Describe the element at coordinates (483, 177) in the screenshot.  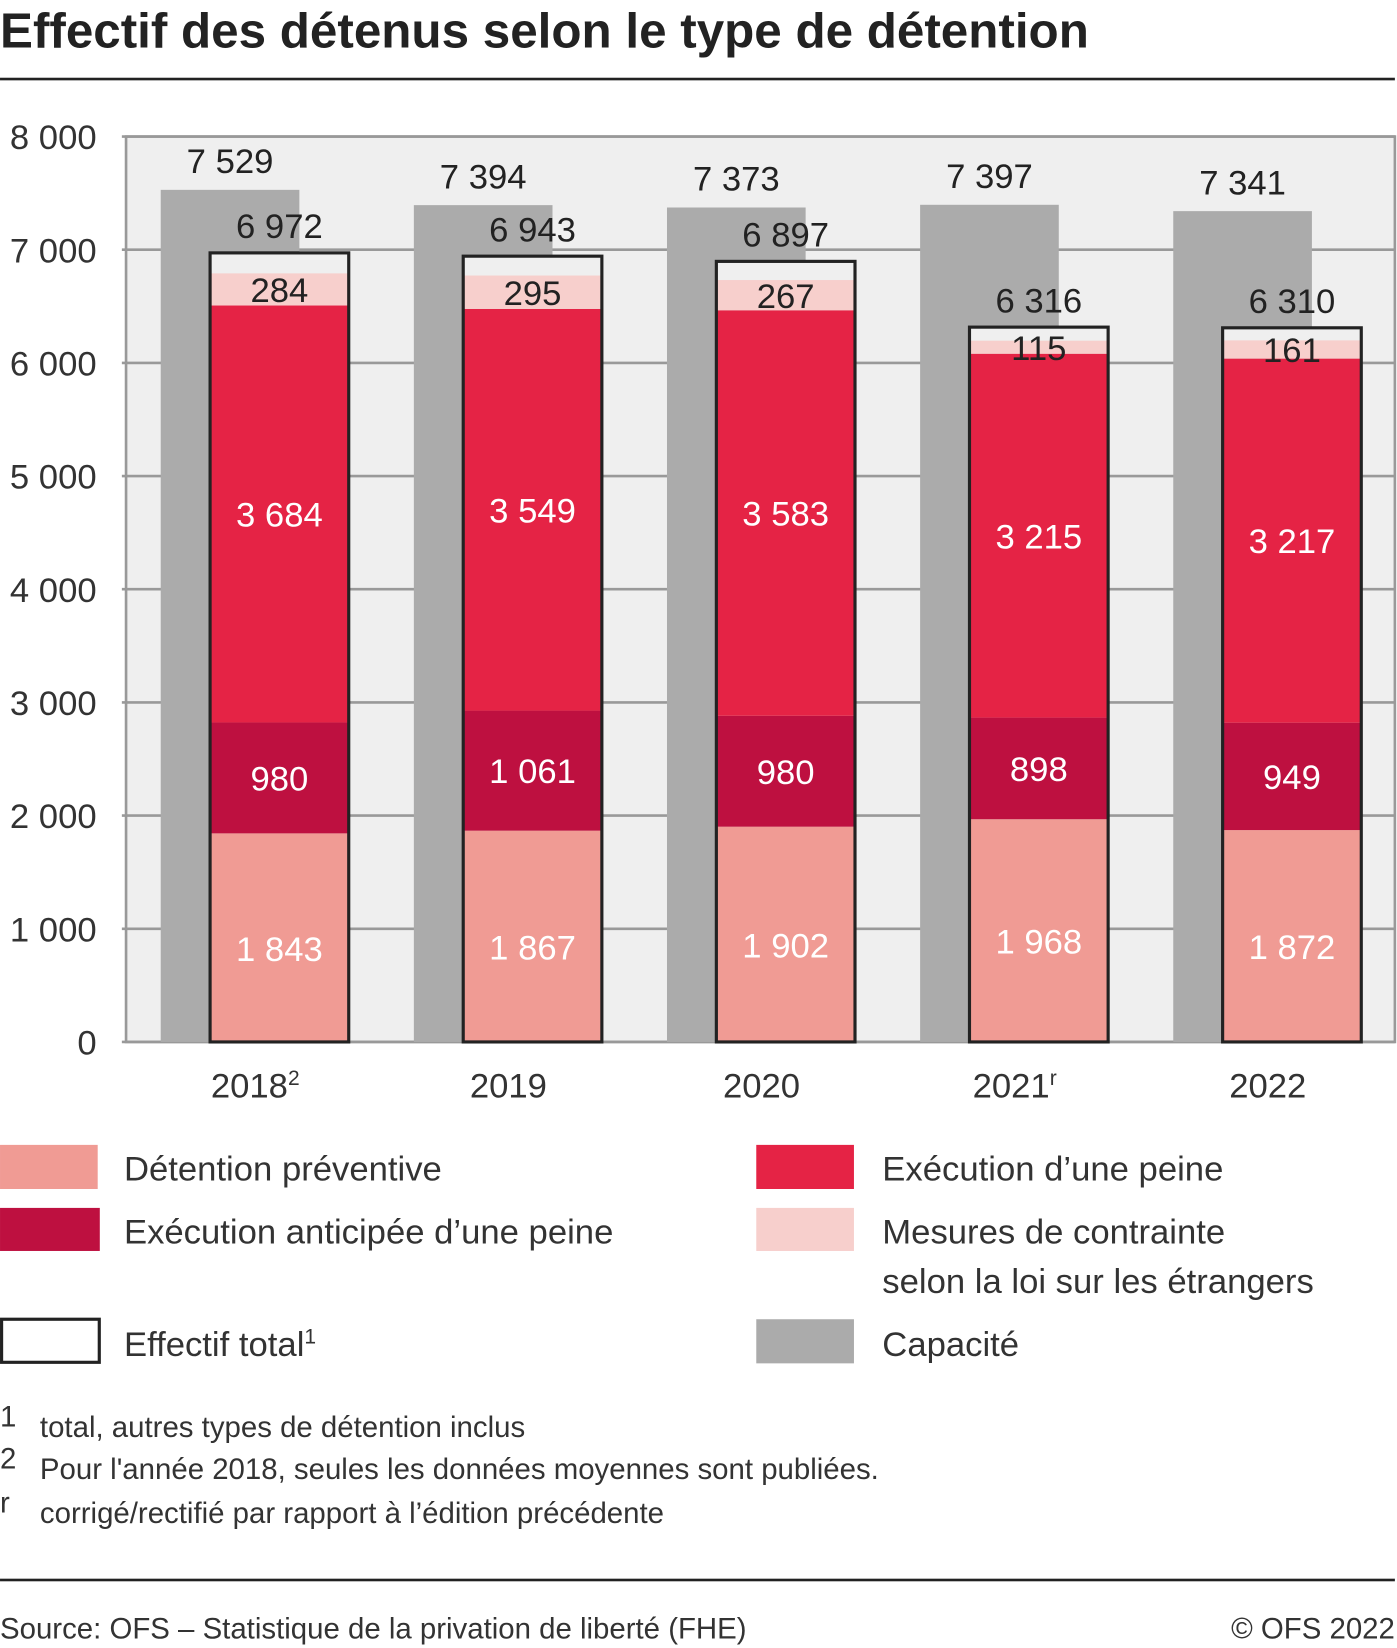
I see `capacity-label: 7 394` at that location.